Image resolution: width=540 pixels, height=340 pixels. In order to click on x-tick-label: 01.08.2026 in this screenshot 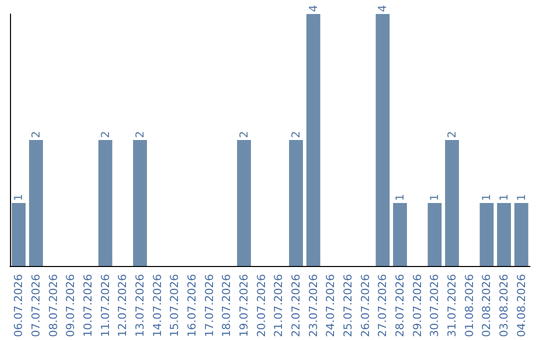, I will do `click(469, 306)`.